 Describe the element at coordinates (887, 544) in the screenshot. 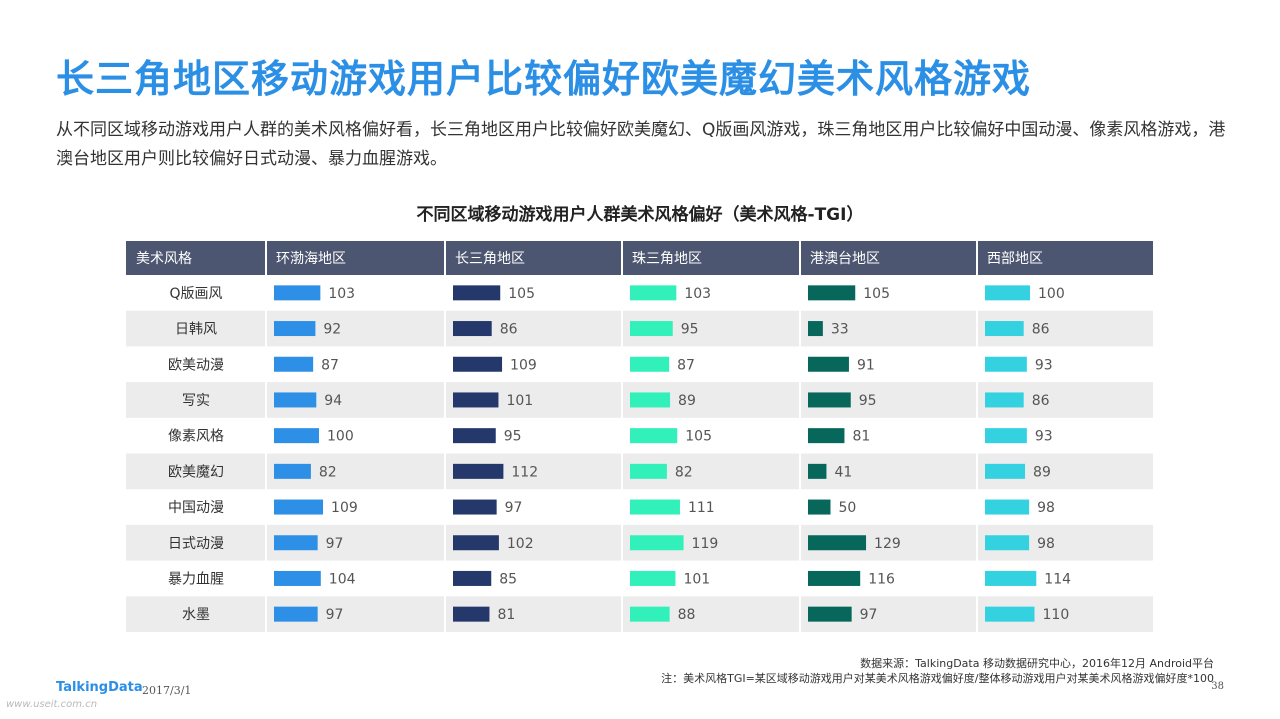

I see `bar-value-label: 129` at that location.